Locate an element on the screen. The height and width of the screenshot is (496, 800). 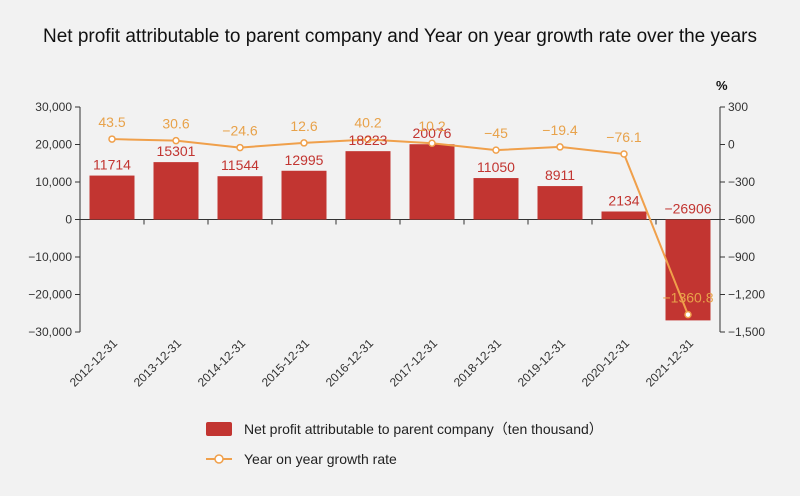
left-axis-tick-label: −20,000 is located at coordinates (50, 295).